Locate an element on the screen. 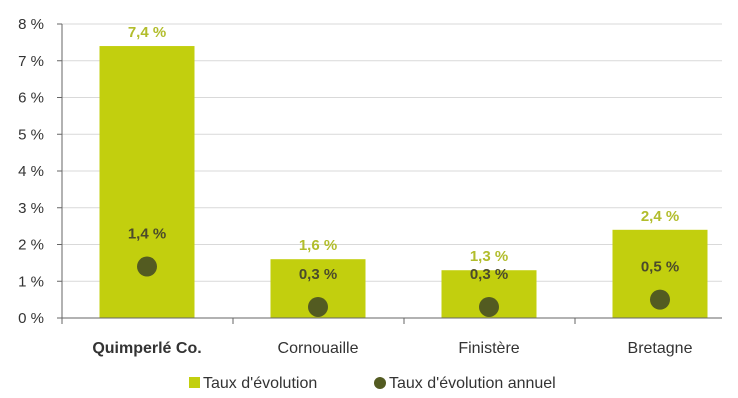 This screenshot has height=398, width=738. bar-data-label: 7,4 % is located at coordinates (147, 32).